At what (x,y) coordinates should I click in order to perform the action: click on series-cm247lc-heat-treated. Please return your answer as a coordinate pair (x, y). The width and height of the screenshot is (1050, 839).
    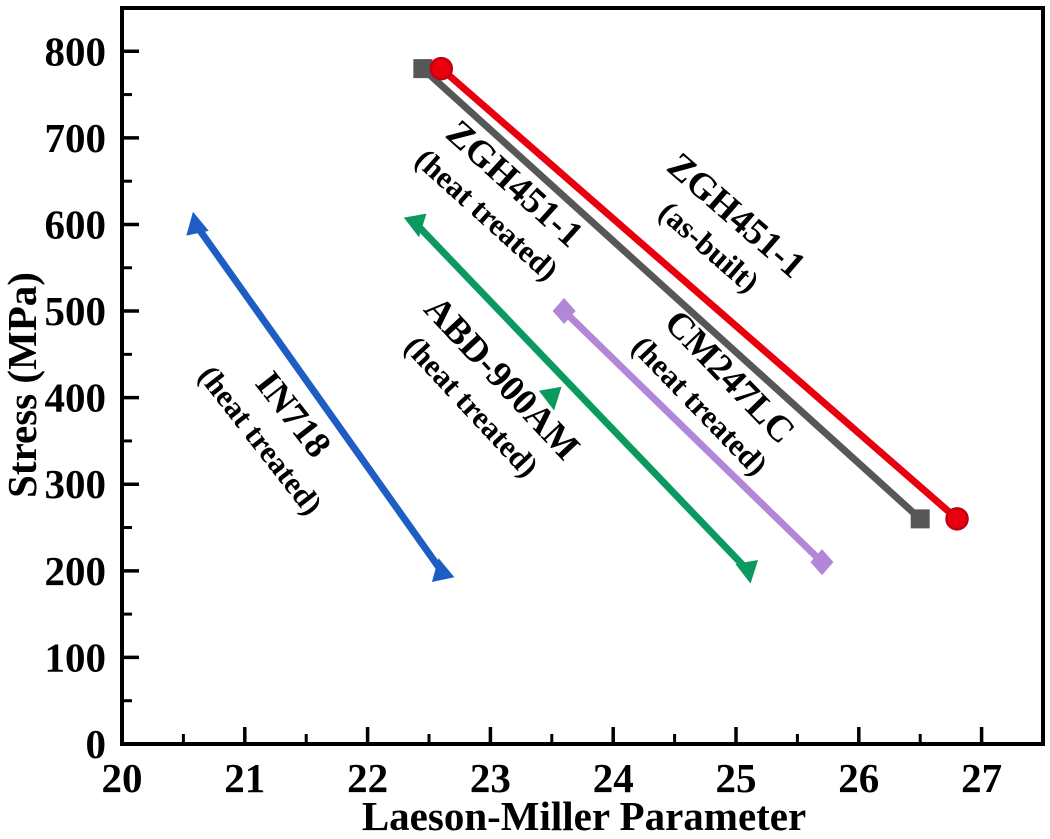
    Looking at the image, I should click on (693, 437).